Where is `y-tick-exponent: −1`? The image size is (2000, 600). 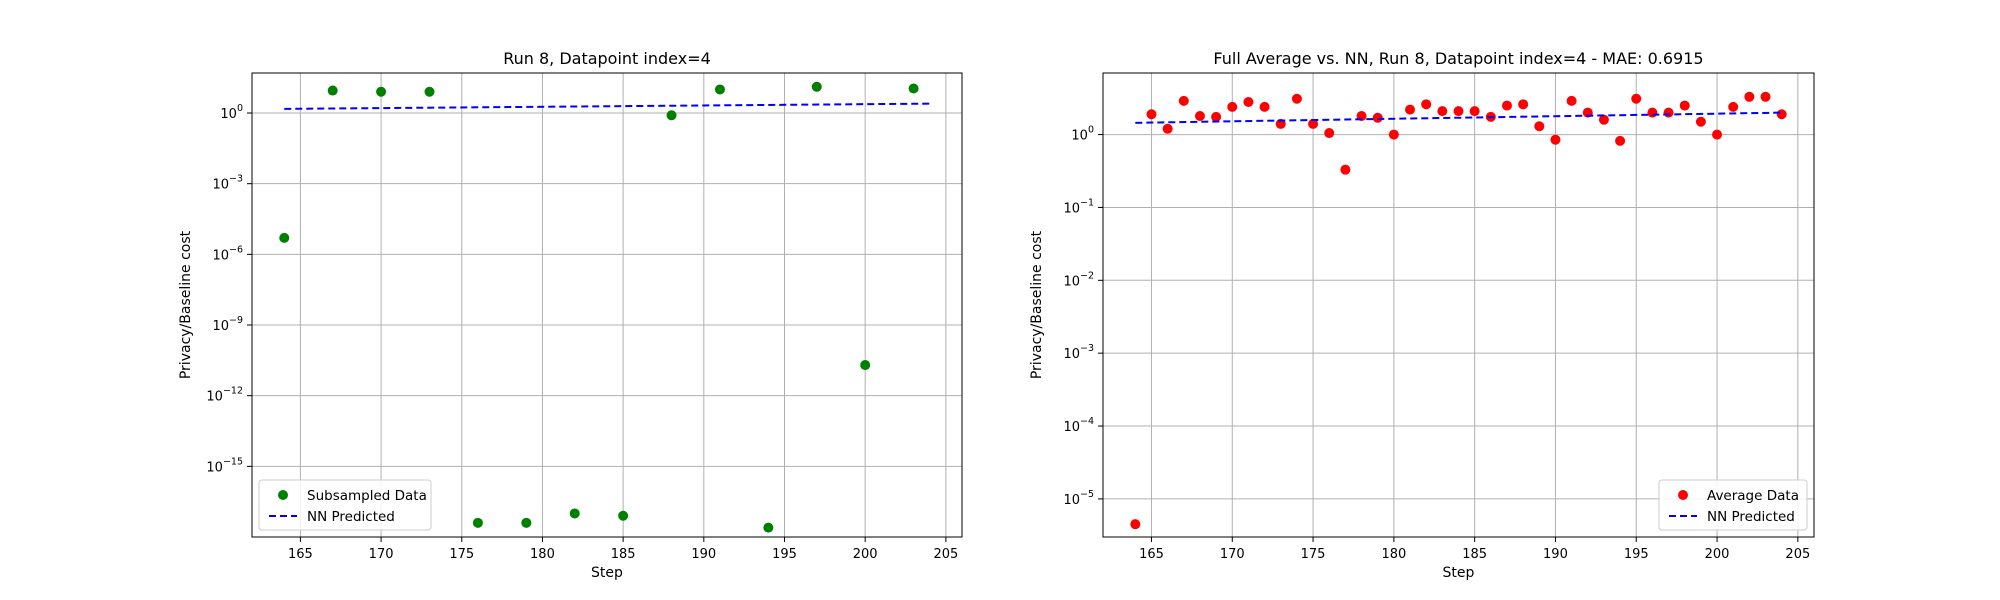
y-tick-exponent: −1 is located at coordinates (1087, 202).